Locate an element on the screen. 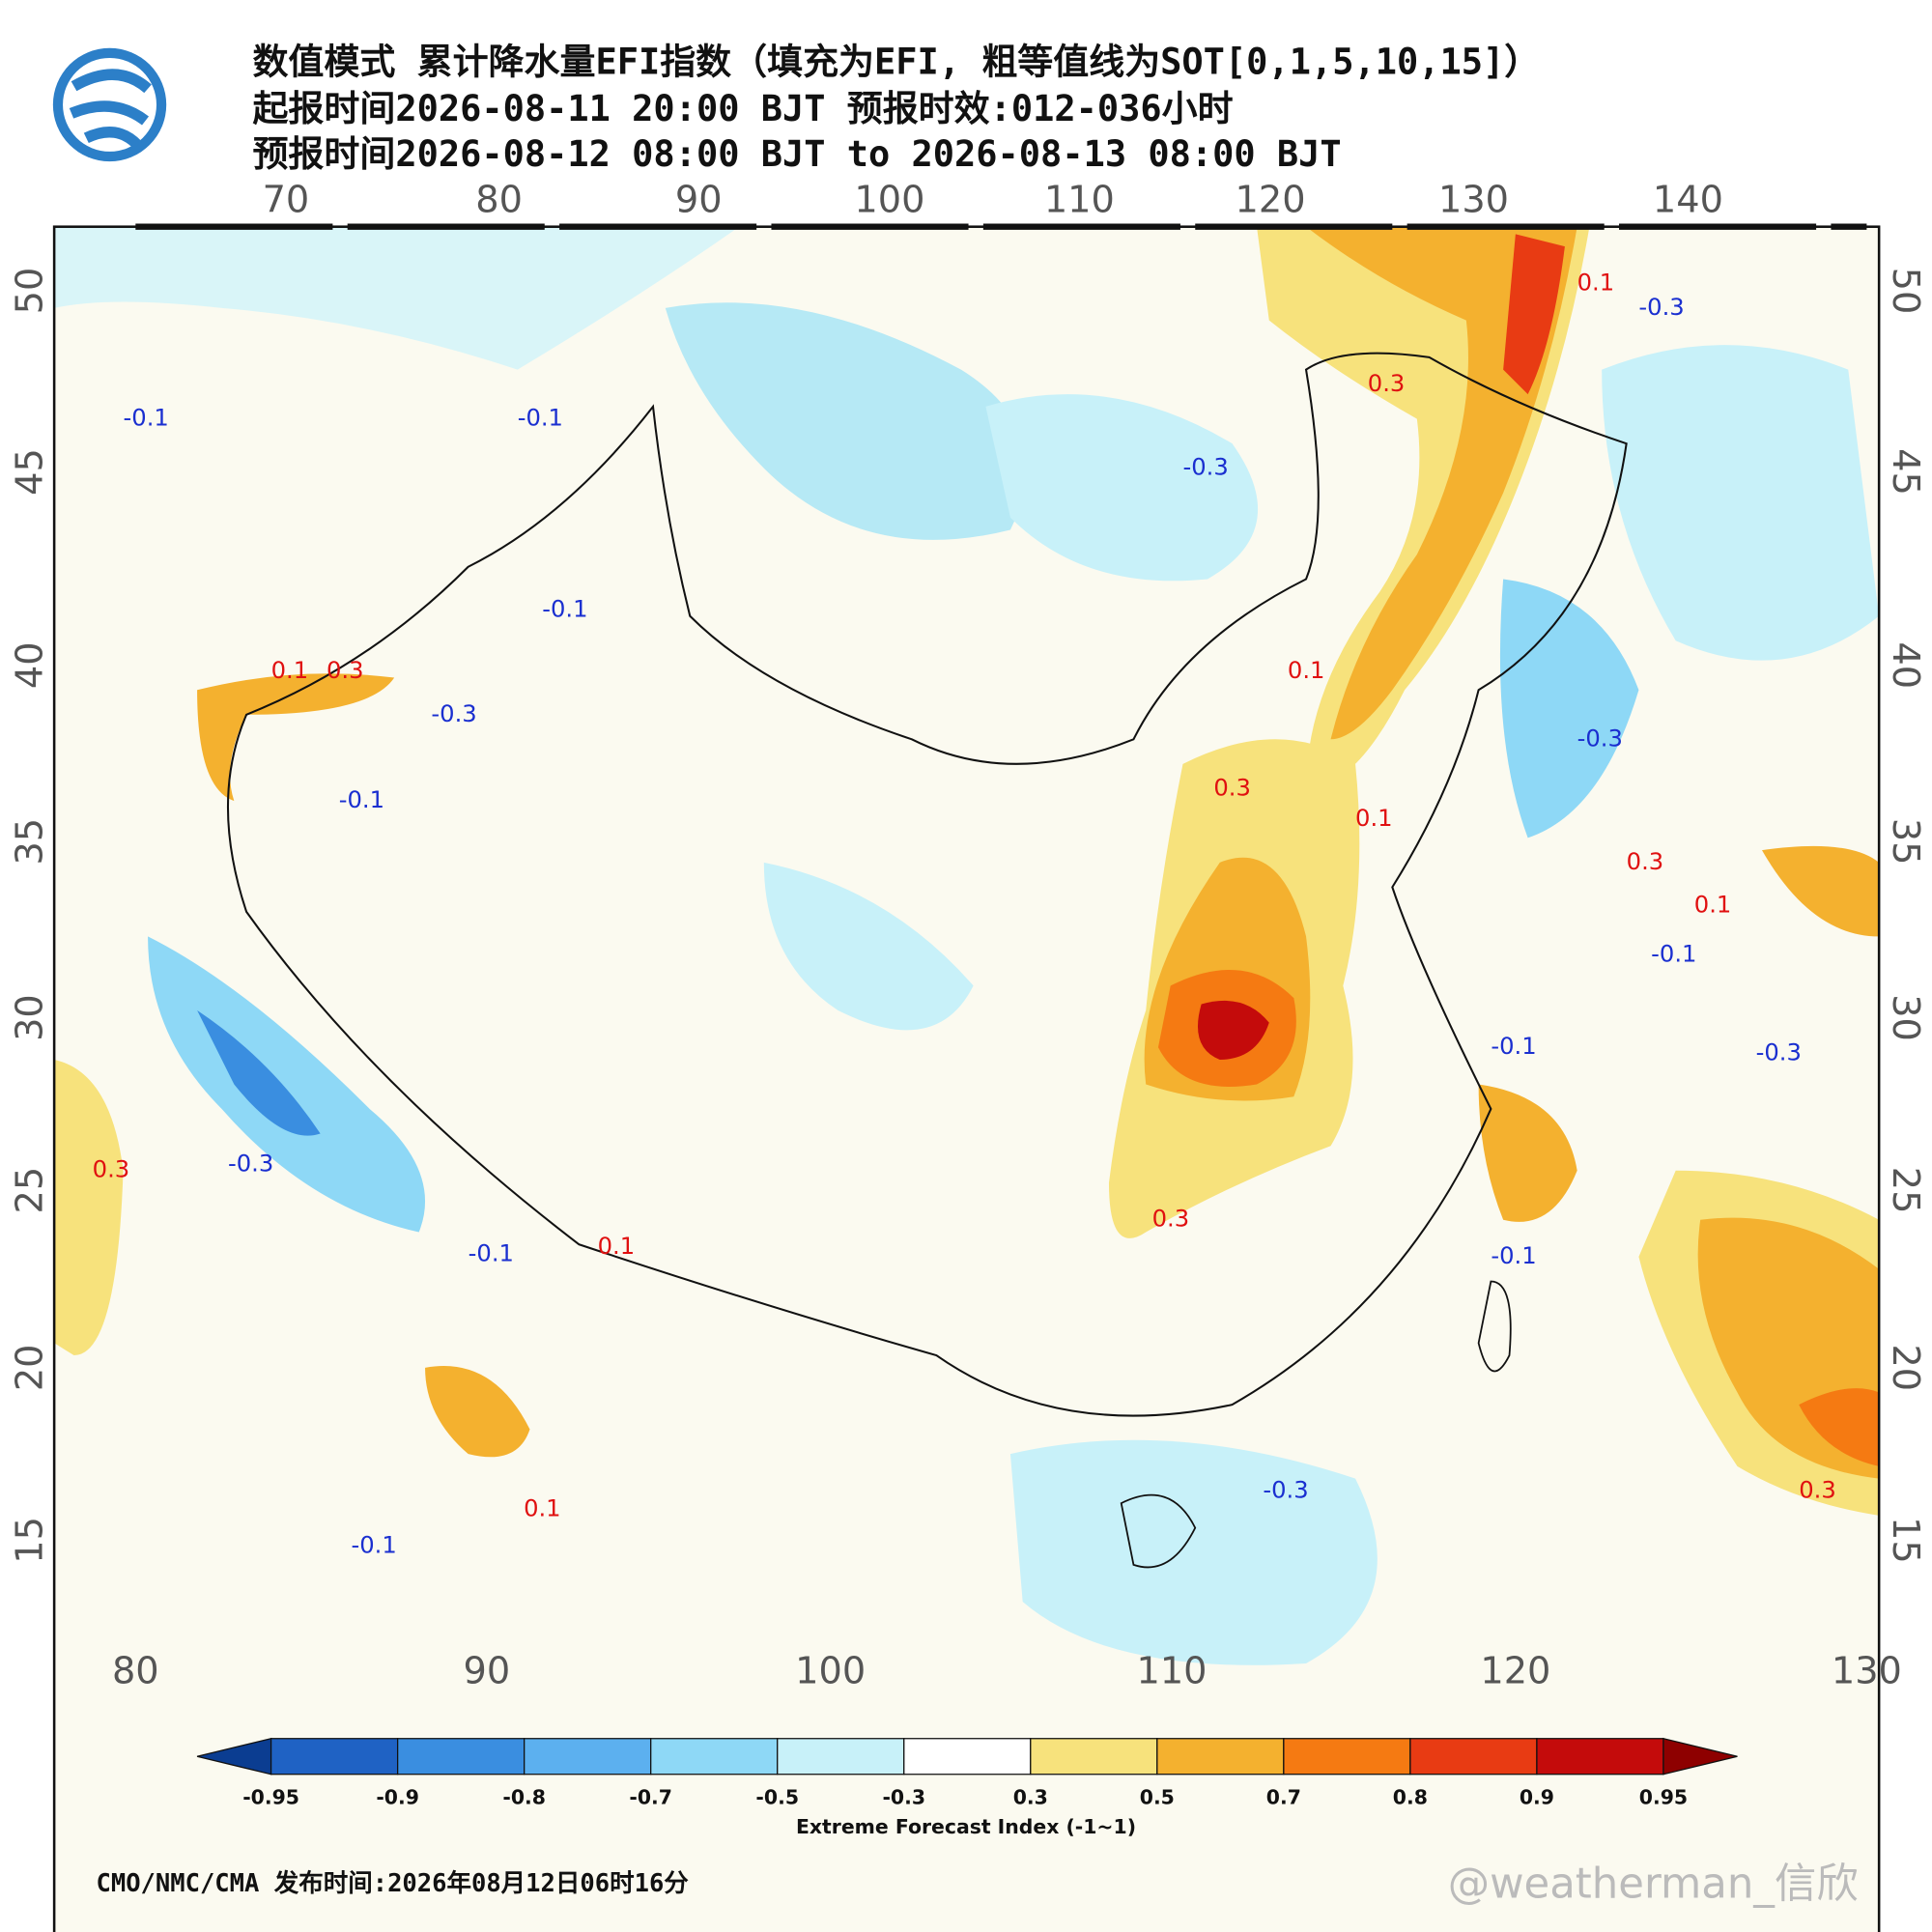 The image size is (1932, 1932). right-lat-label: 45 is located at coordinates (1905, 472).